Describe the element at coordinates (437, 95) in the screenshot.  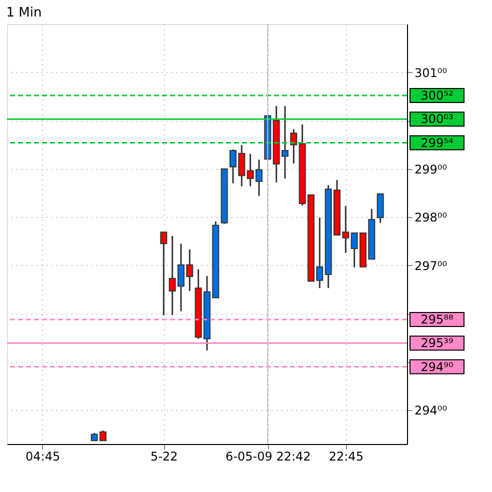
I see `ref-line-label: 300⁵²` at that location.